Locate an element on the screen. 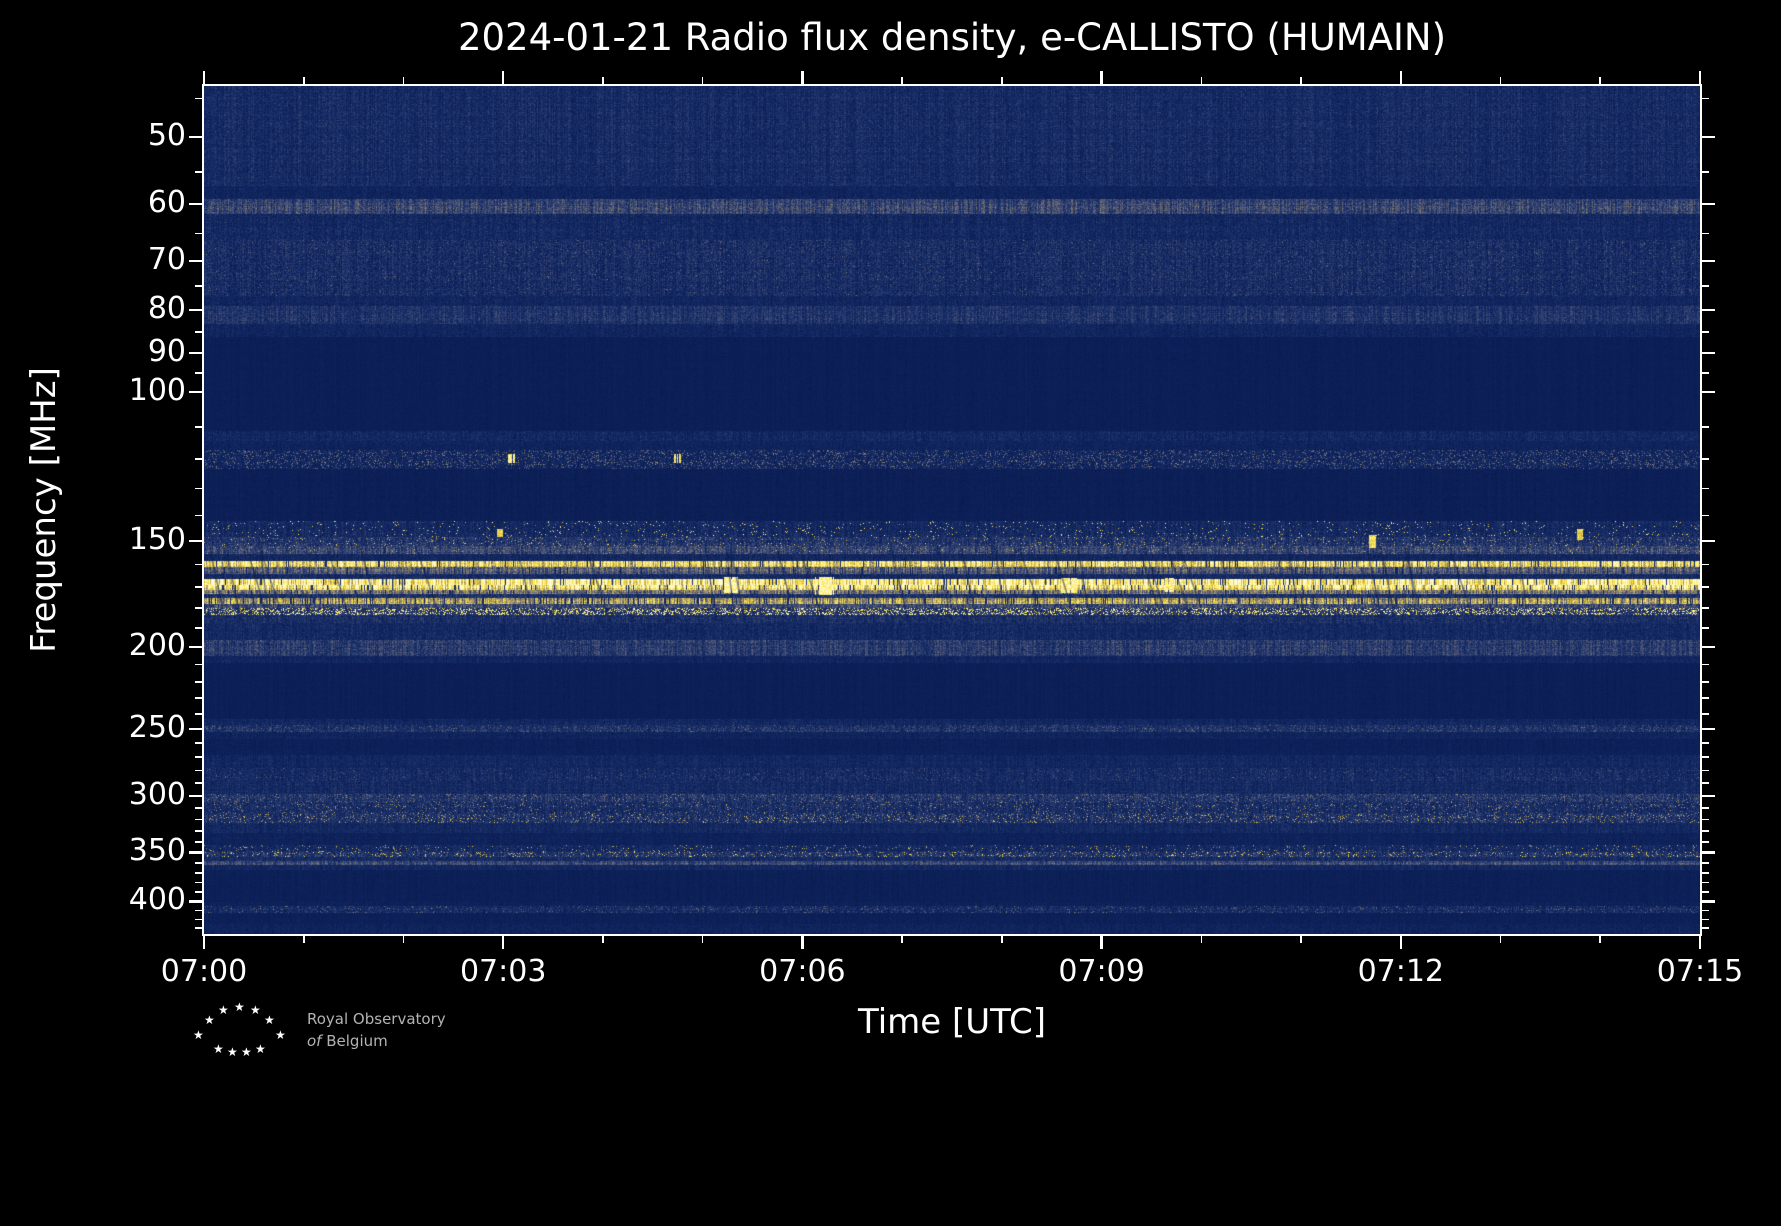 This screenshot has width=1781, height=1226. y-tick-label: 250 is located at coordinates (157, 727).